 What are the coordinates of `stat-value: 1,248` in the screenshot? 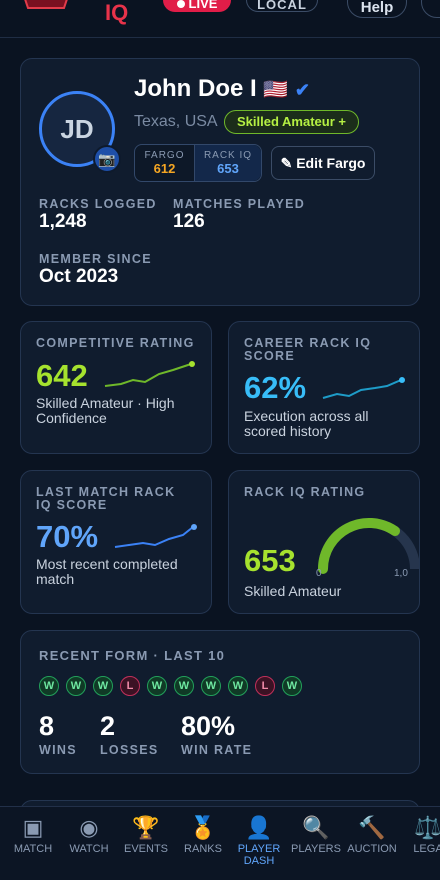 It's located at (63, 221).